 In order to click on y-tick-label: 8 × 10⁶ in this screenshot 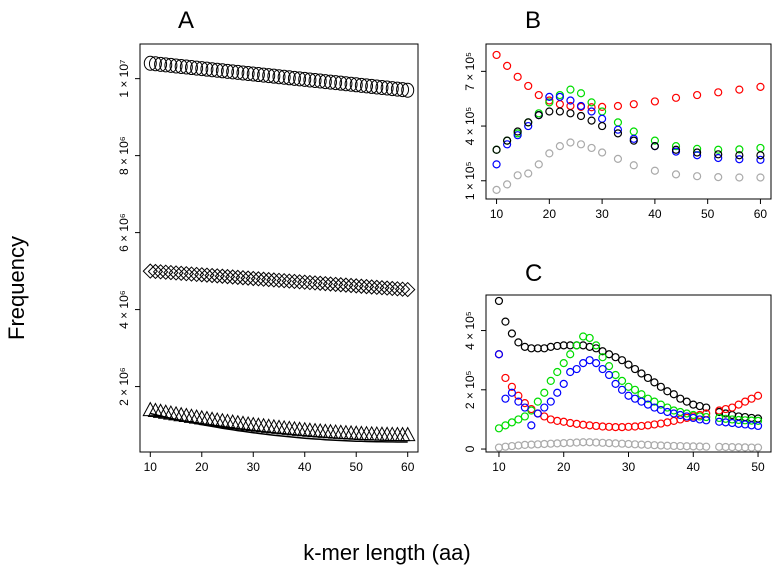, I will do `click(124, 155)`.